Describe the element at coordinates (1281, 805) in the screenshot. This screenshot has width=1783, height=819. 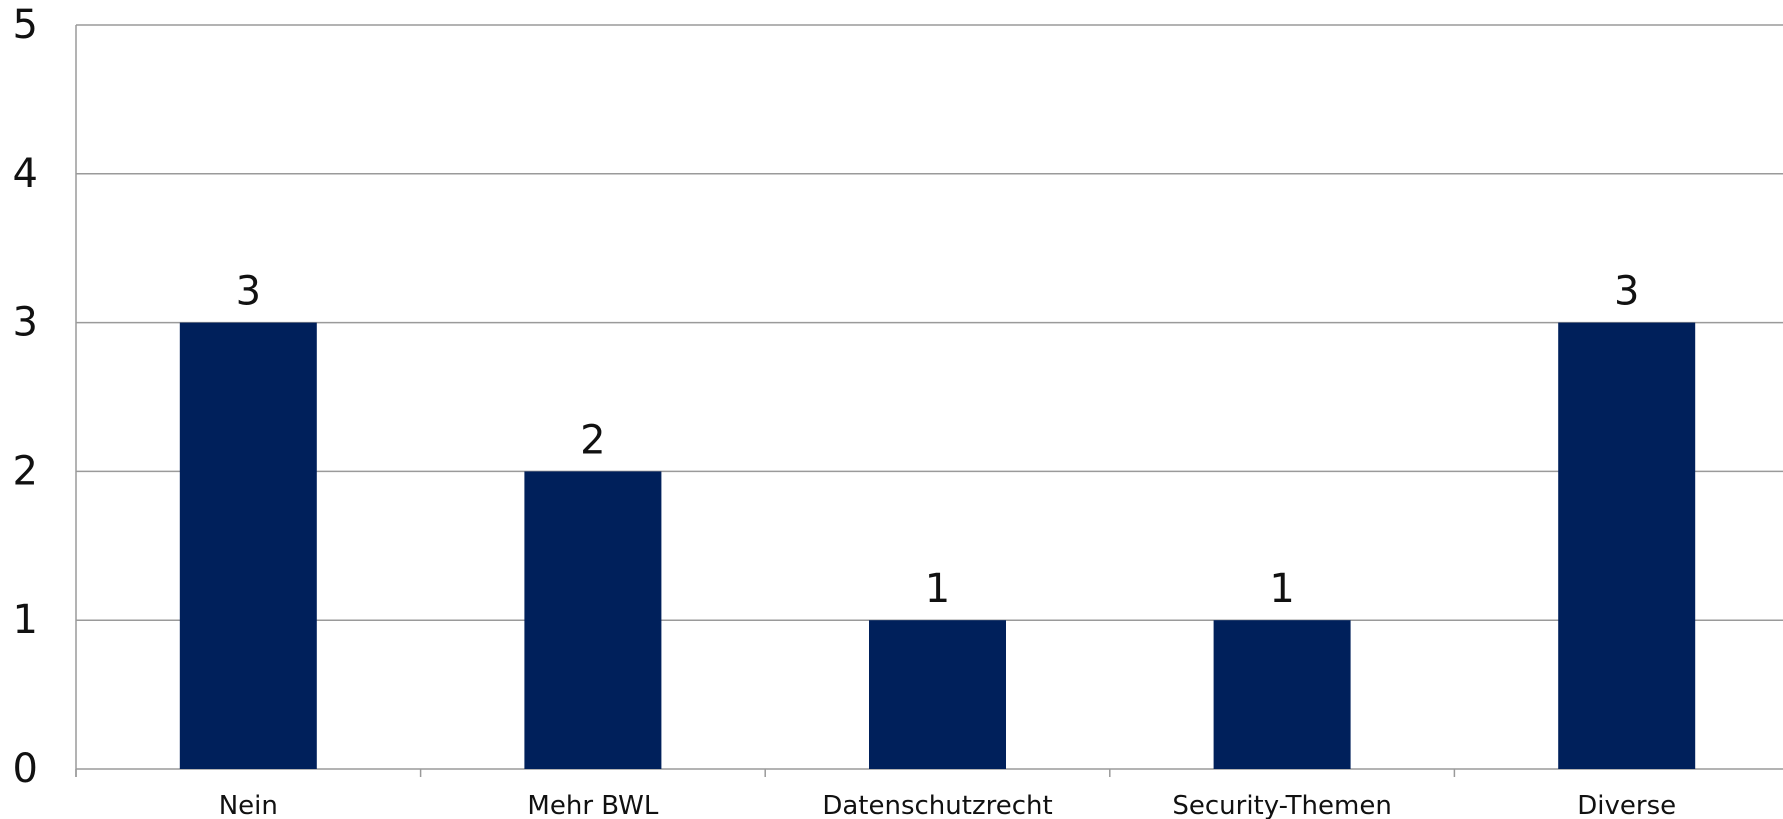
I see `x-tick-label: Security-Themen` at that location.